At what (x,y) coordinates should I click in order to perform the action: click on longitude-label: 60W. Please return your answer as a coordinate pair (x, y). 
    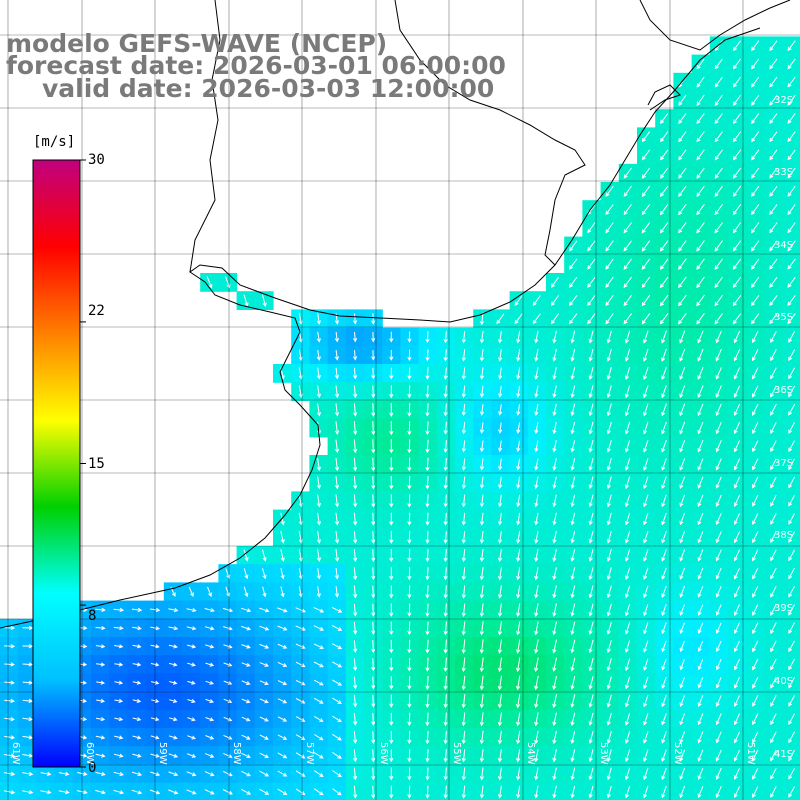
    Looking at the image, I should click on (89, 753).